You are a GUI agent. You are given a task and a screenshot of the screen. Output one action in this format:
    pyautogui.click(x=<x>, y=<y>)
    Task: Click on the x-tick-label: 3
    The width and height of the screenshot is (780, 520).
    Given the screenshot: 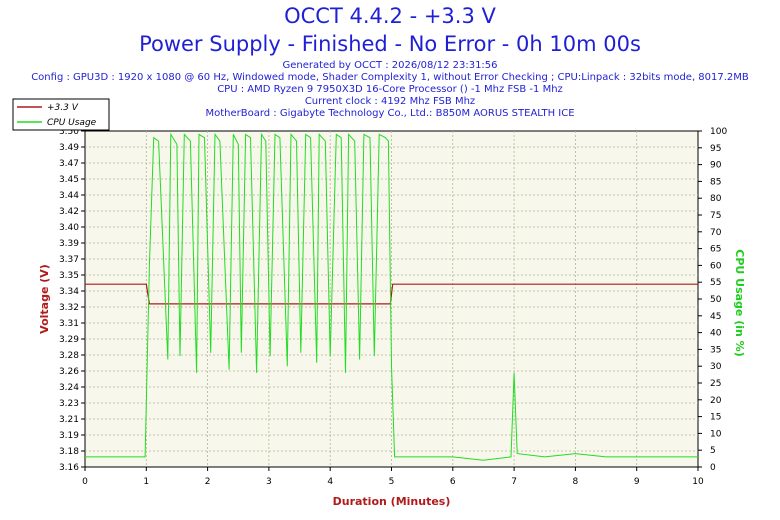 What is the action you would take?
    pyautogui.click(x=269, y=482)
    